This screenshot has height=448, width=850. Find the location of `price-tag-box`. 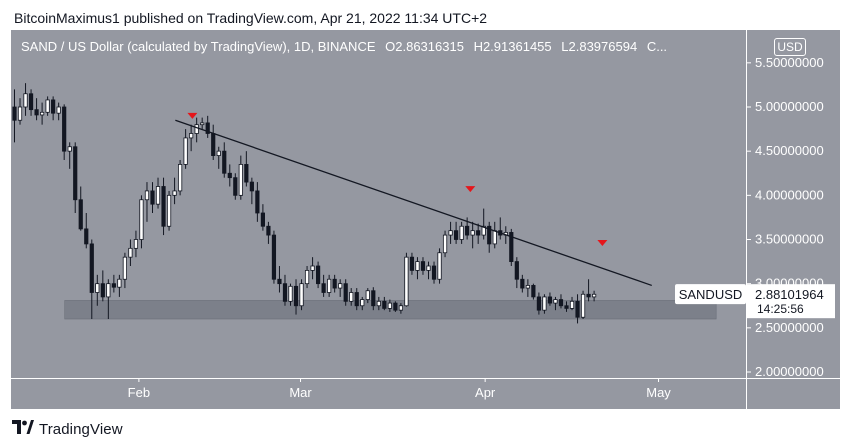

price-tag-box is located at coordinates (791, 301).